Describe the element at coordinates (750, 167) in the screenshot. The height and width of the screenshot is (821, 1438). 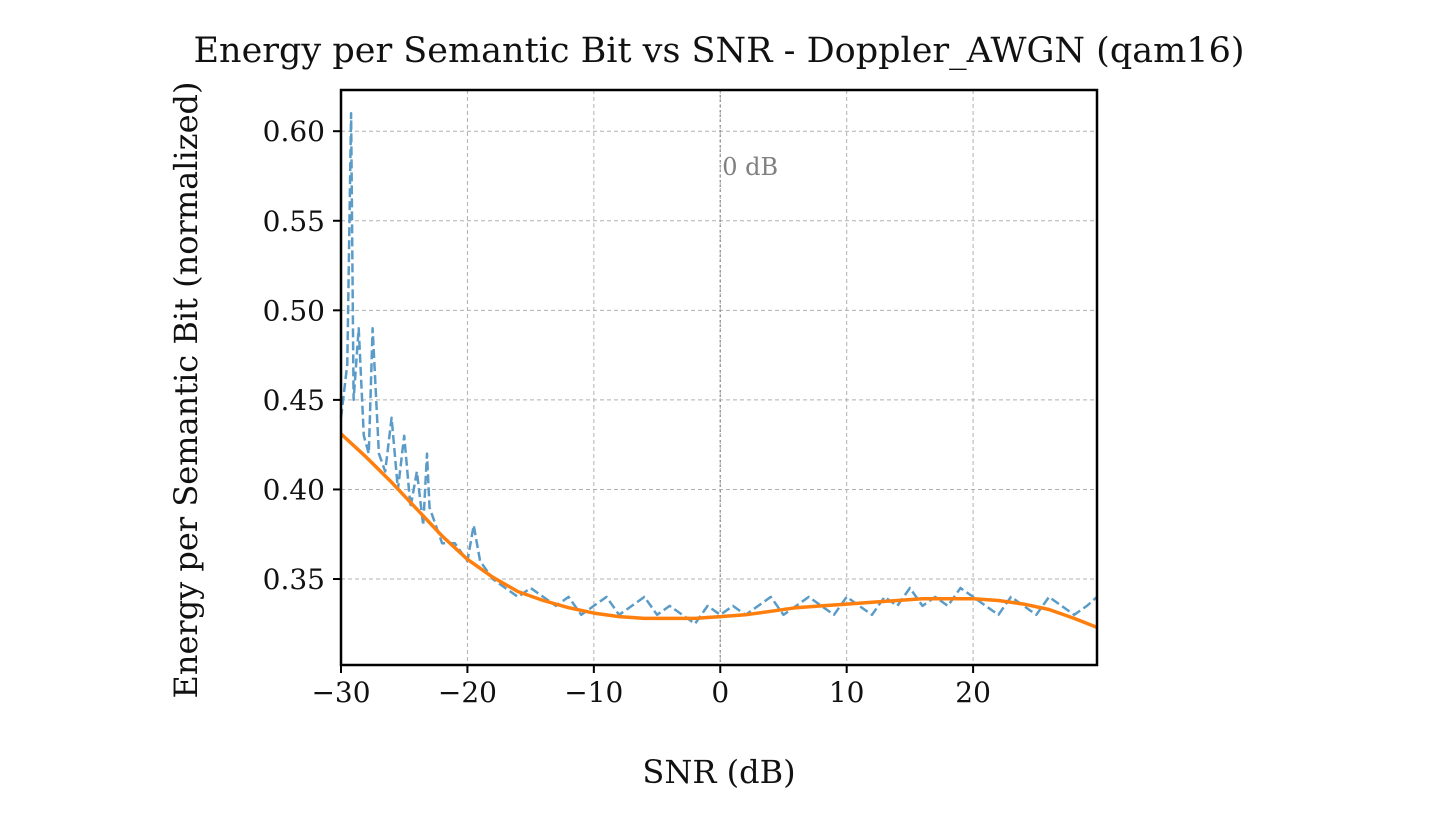
I see `annotation-0db: 0 dB` at that location.